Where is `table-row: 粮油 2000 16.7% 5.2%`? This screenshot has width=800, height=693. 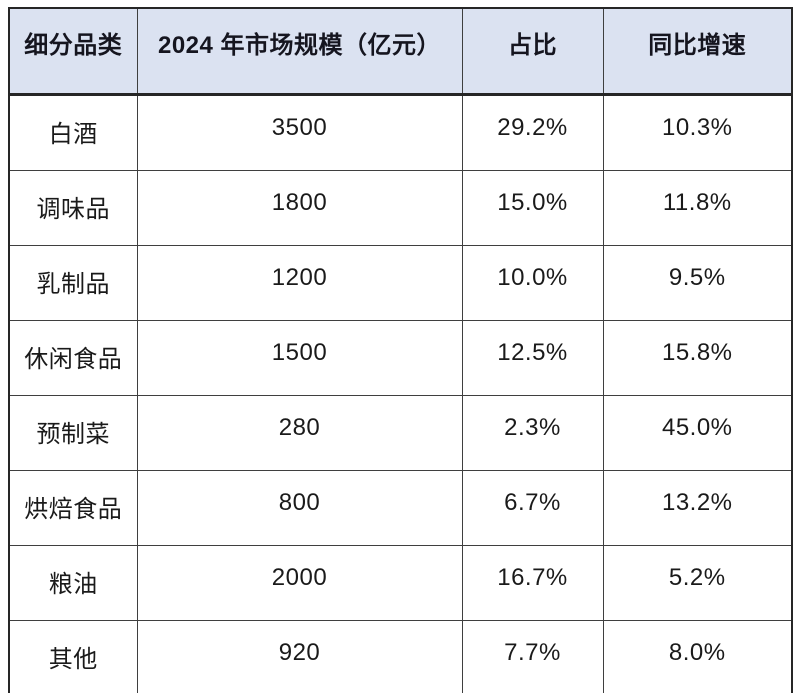 table-row: 粮油 2000 16.7% 5.2% is located at coordinates (400, 583).